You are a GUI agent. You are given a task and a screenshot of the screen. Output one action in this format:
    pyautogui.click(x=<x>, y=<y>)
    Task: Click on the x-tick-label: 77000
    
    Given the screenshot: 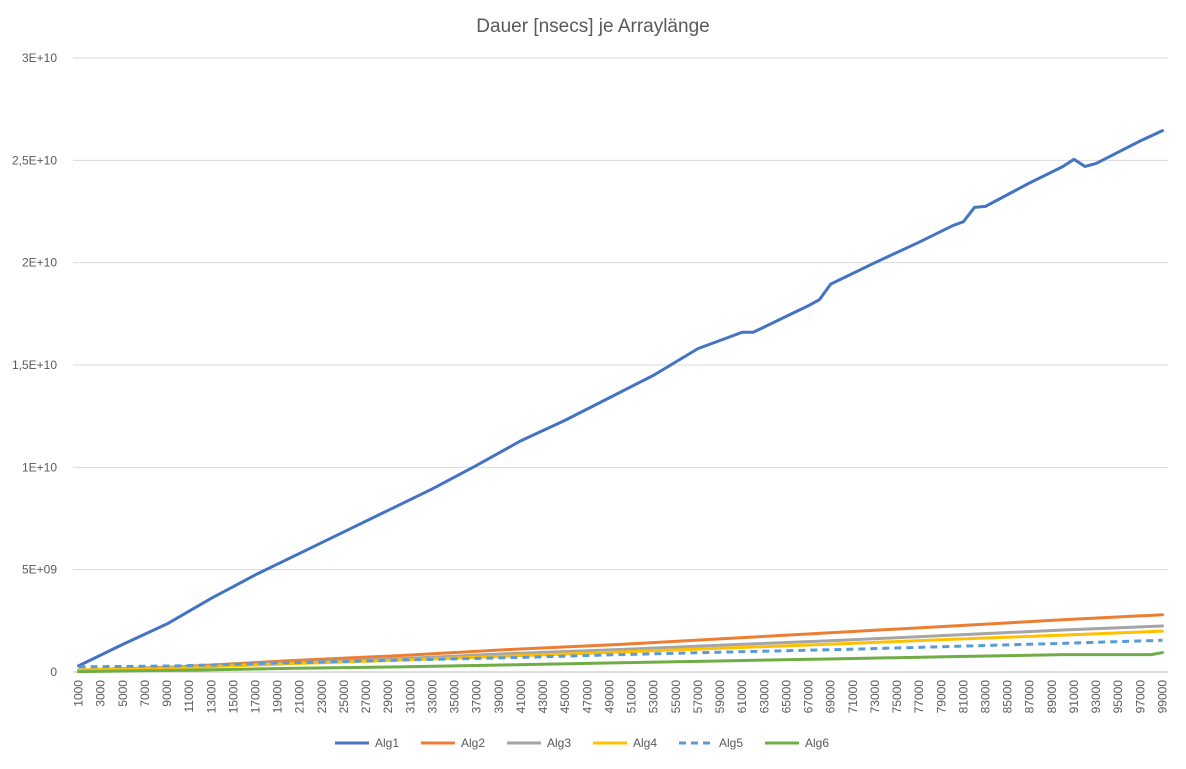 What is the action you would take?
    pyautogui.click(x=919, y=697)
    